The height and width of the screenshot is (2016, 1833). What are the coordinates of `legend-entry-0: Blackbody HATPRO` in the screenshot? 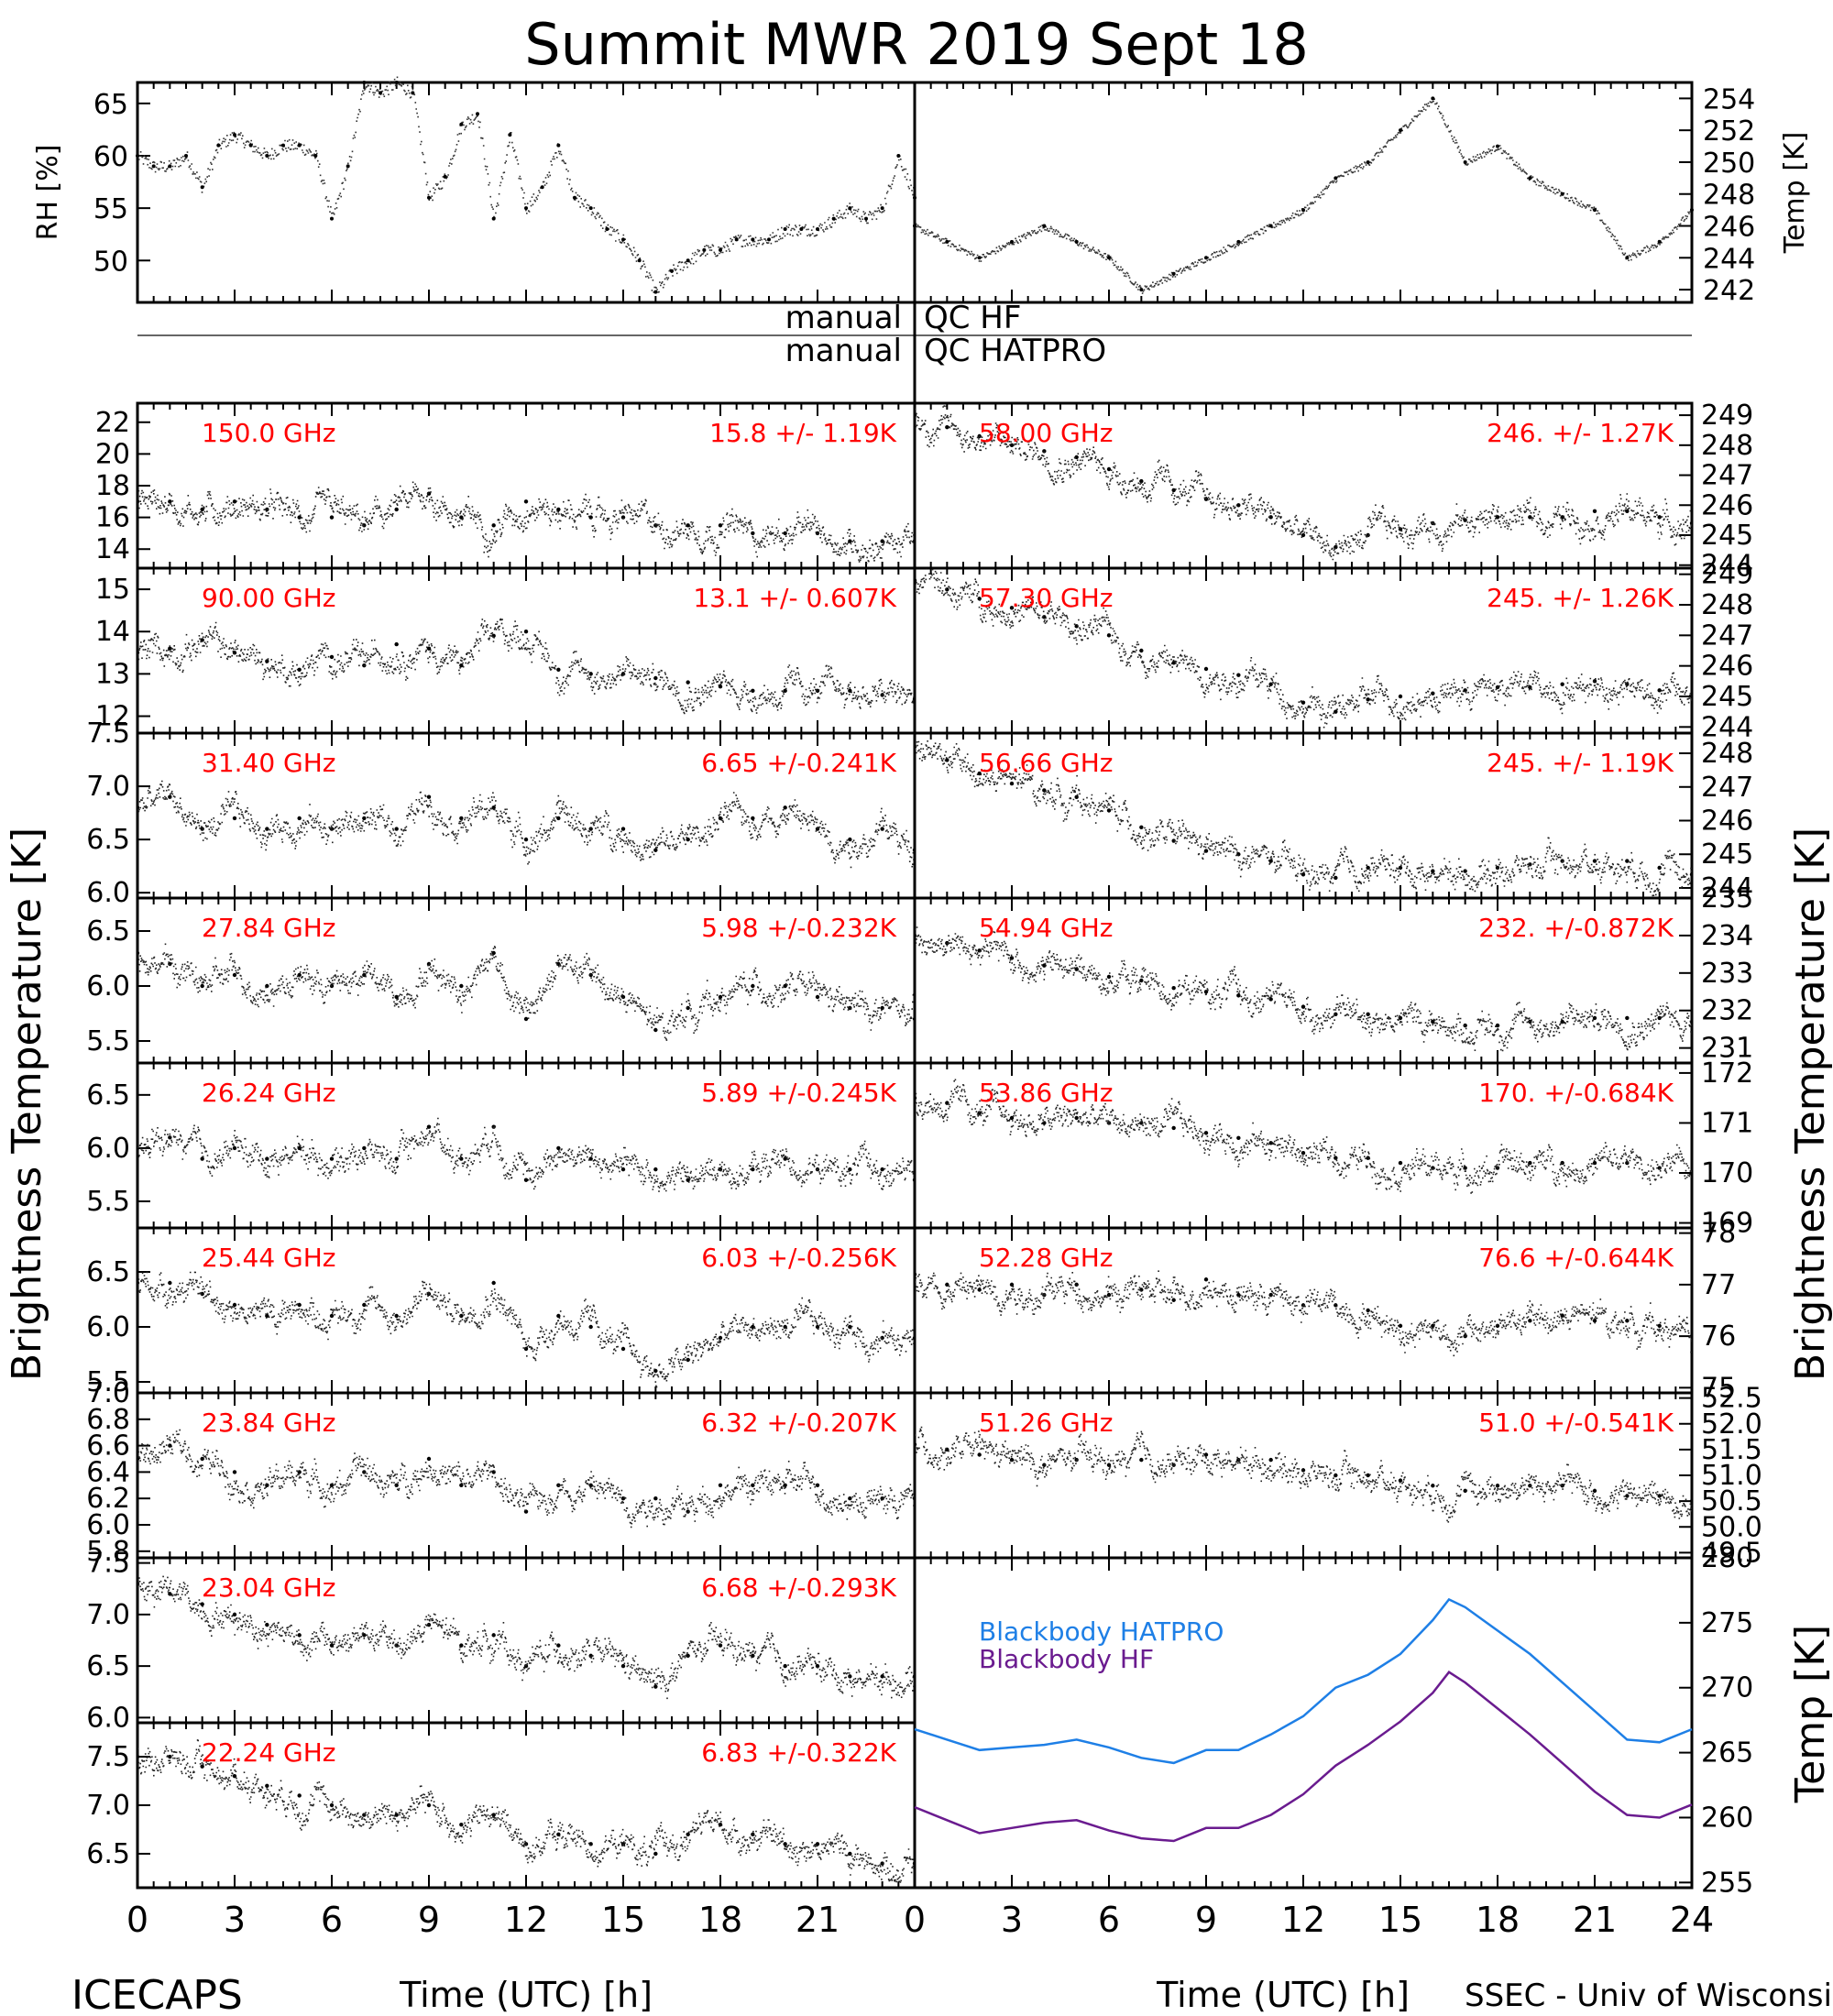 It's located at (1101, 1631).